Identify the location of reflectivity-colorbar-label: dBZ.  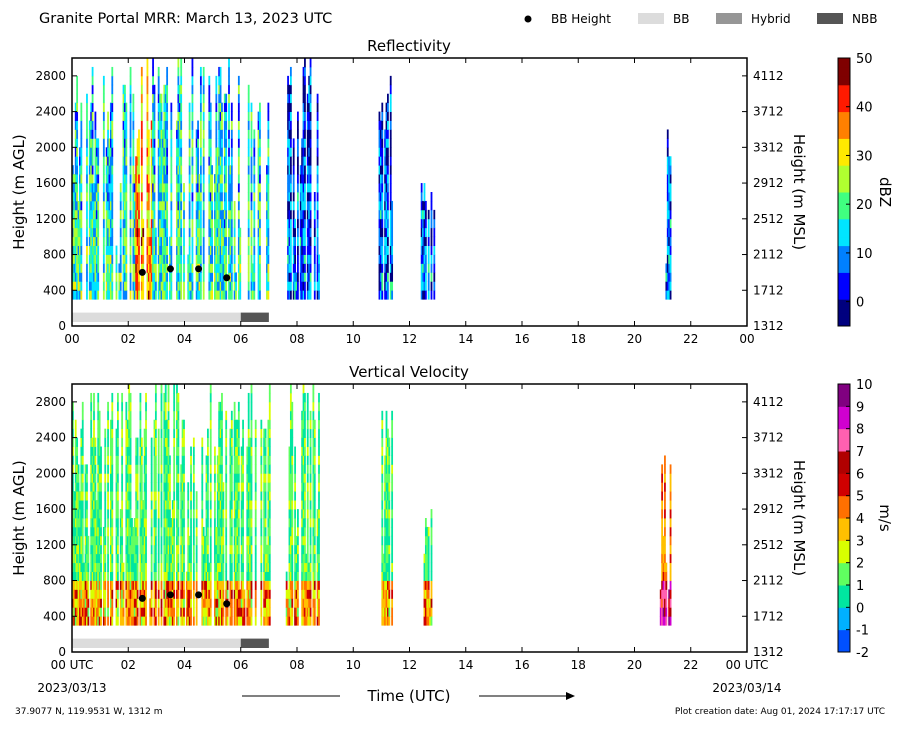
(885, 192).